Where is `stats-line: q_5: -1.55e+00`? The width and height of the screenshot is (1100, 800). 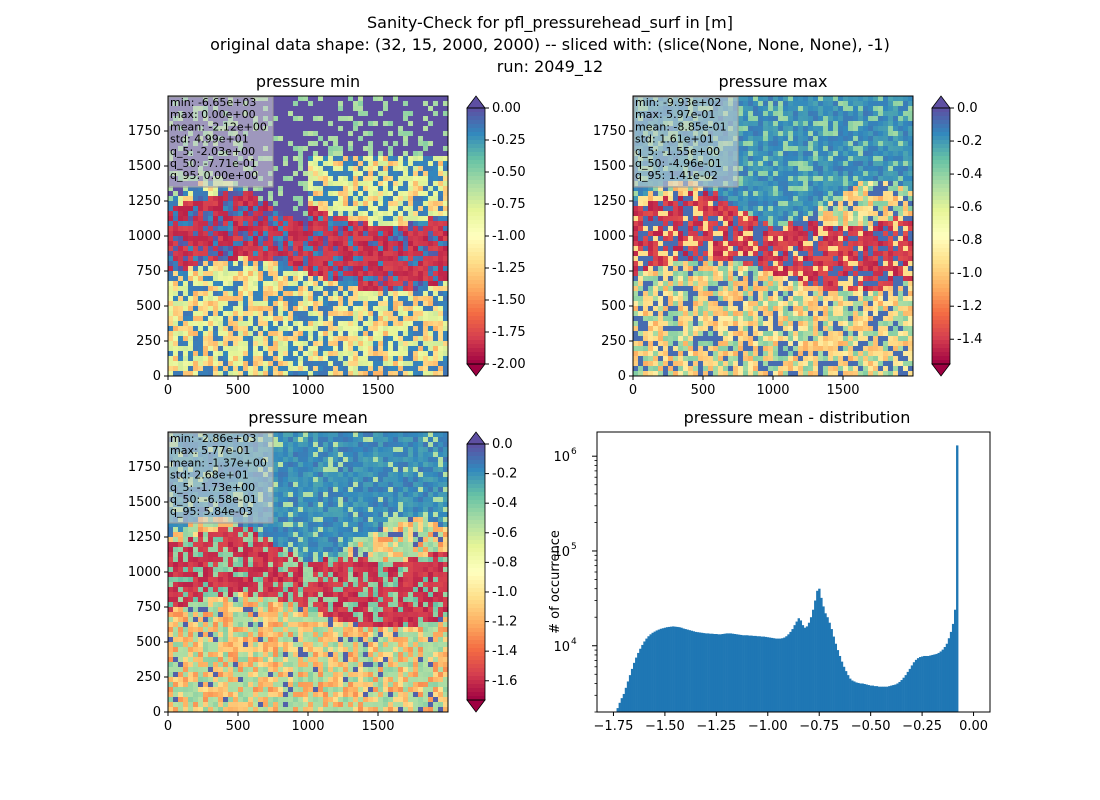
stats-line: q_5: -1.55e+00 is located at coordinates (677, 151).